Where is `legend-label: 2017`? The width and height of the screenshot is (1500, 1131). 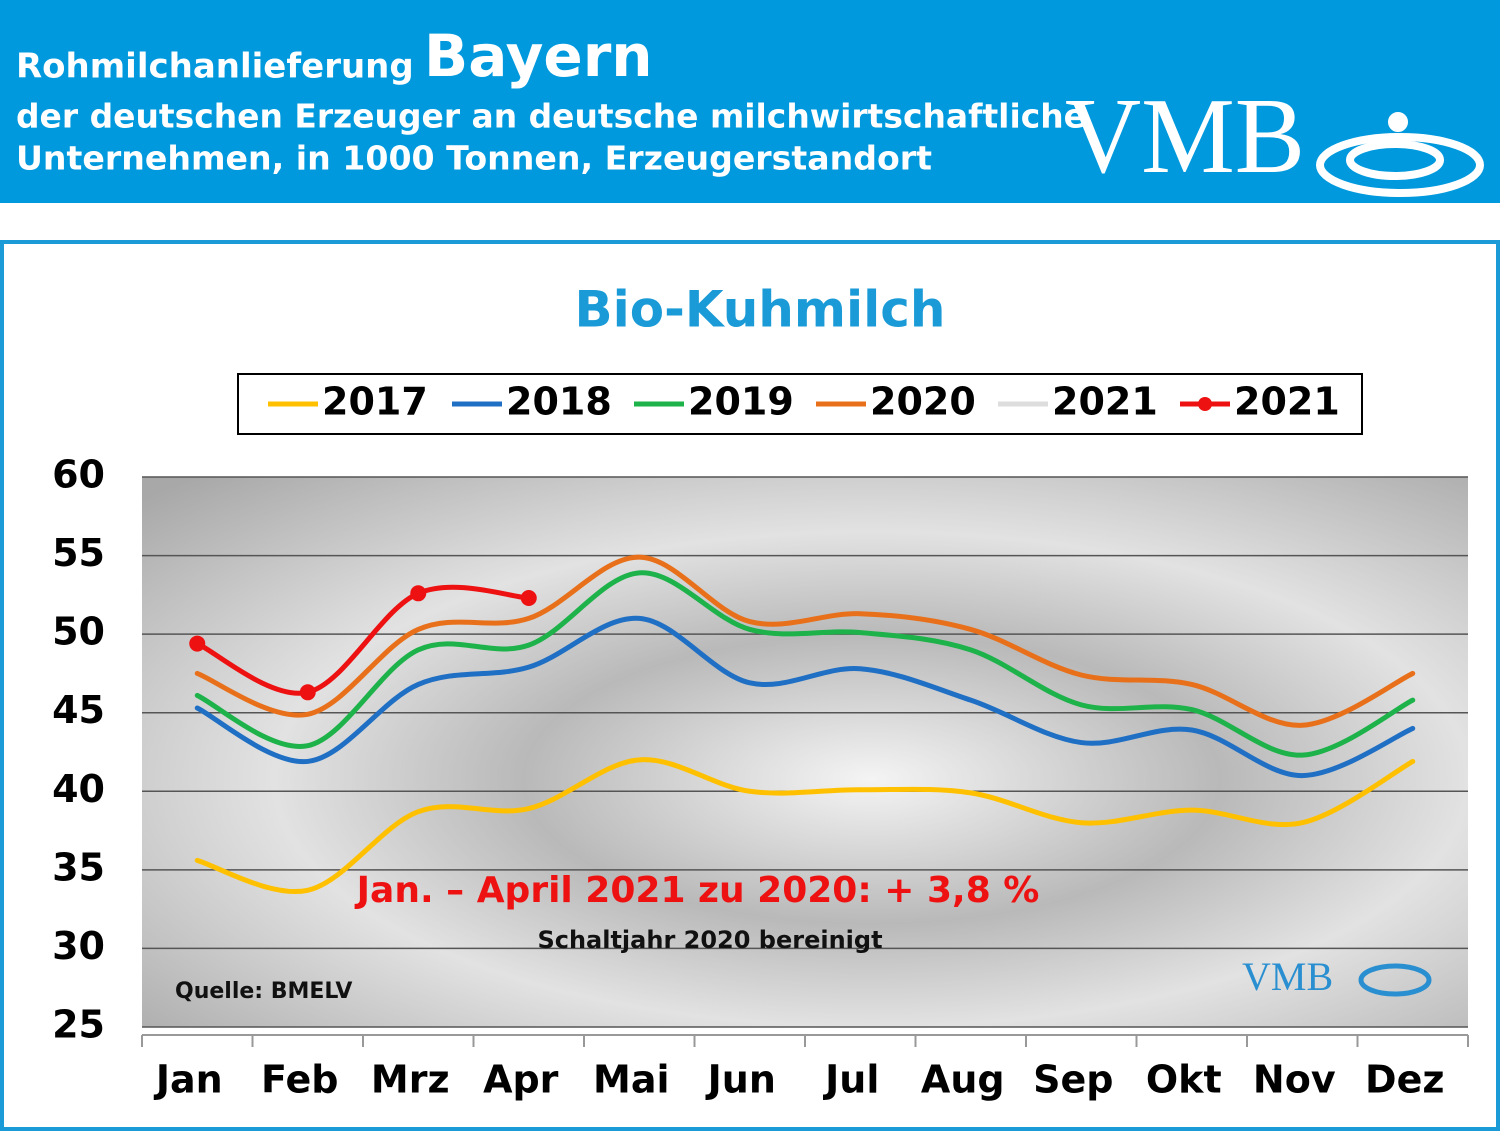
legend-label: 2017 is located at coordinates (375, 402).